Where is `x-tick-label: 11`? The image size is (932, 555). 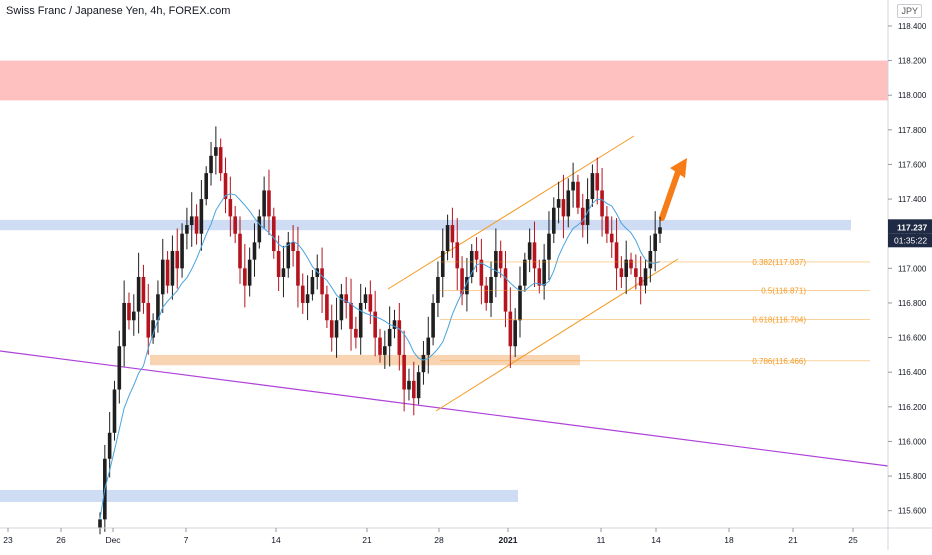
x-tick-label: 11 is located at coordinates (601, 540).